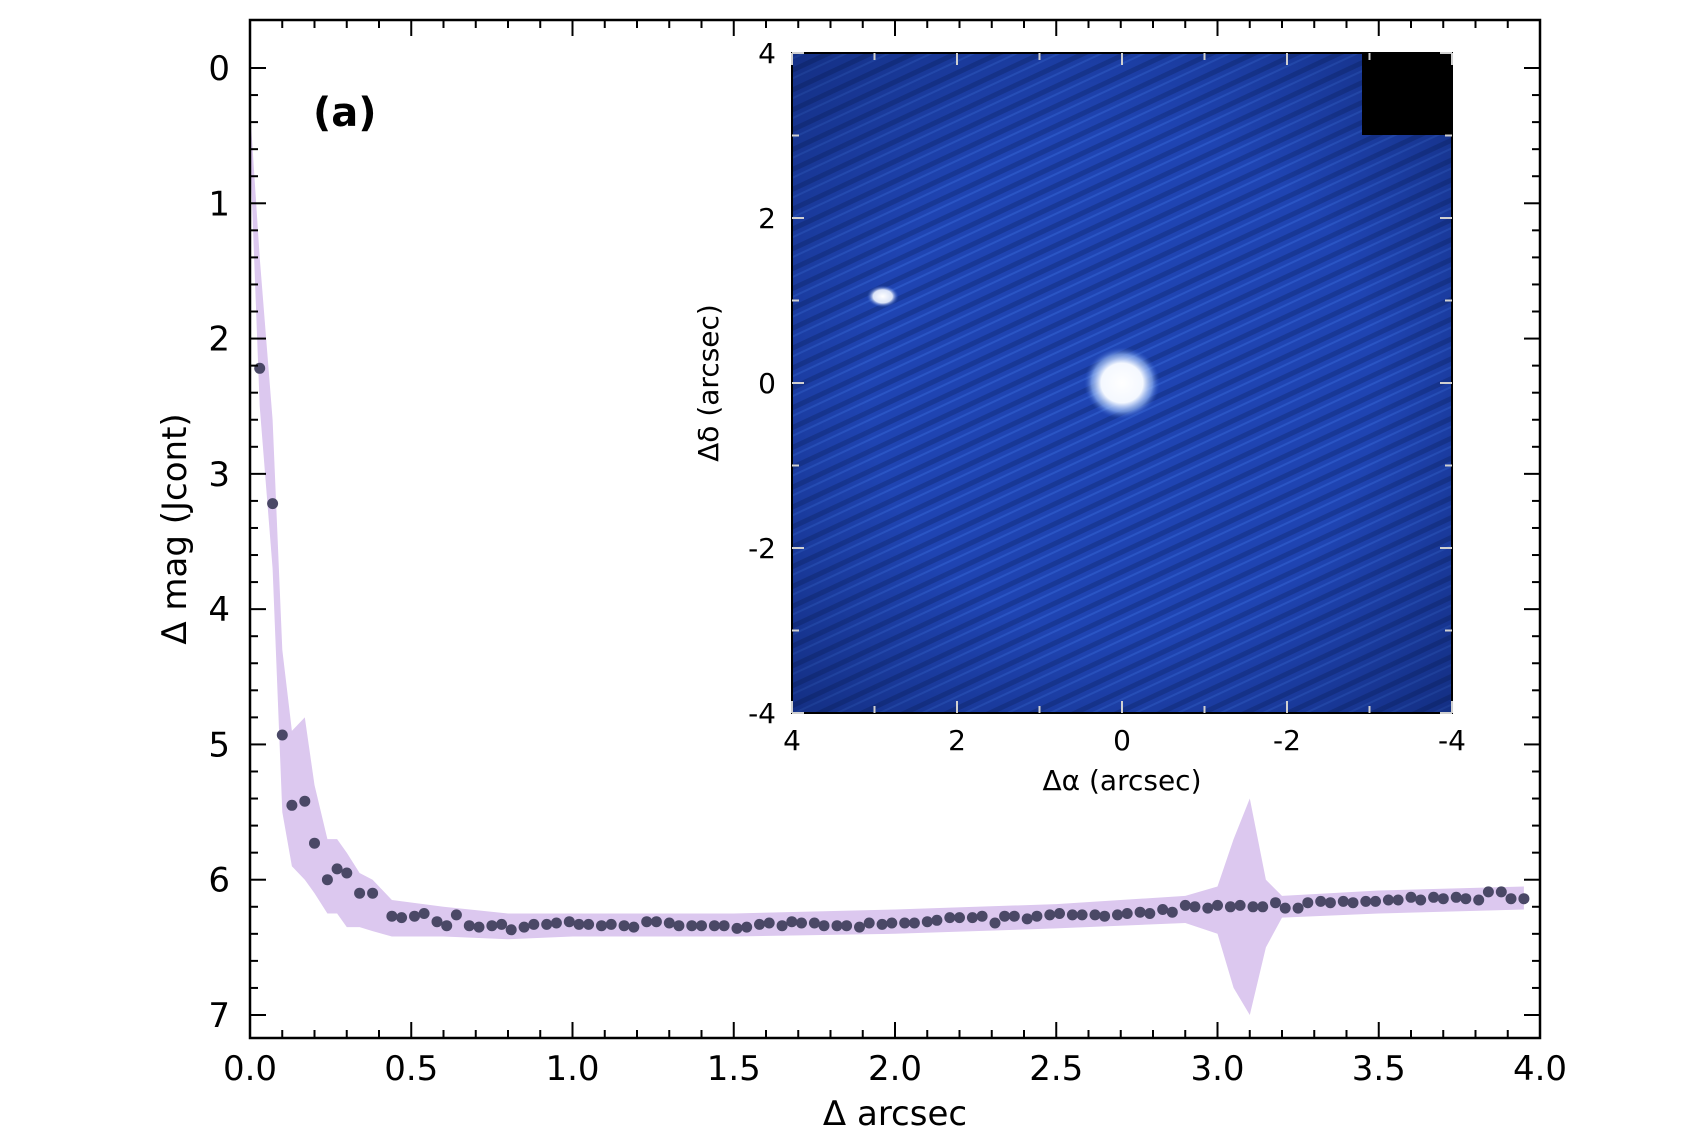 This screenshot has height=1142, width=1689. Describe the element at coordinates (734, 1069) in the screenshot. I see `x-tick-label: 1.5` at that location.